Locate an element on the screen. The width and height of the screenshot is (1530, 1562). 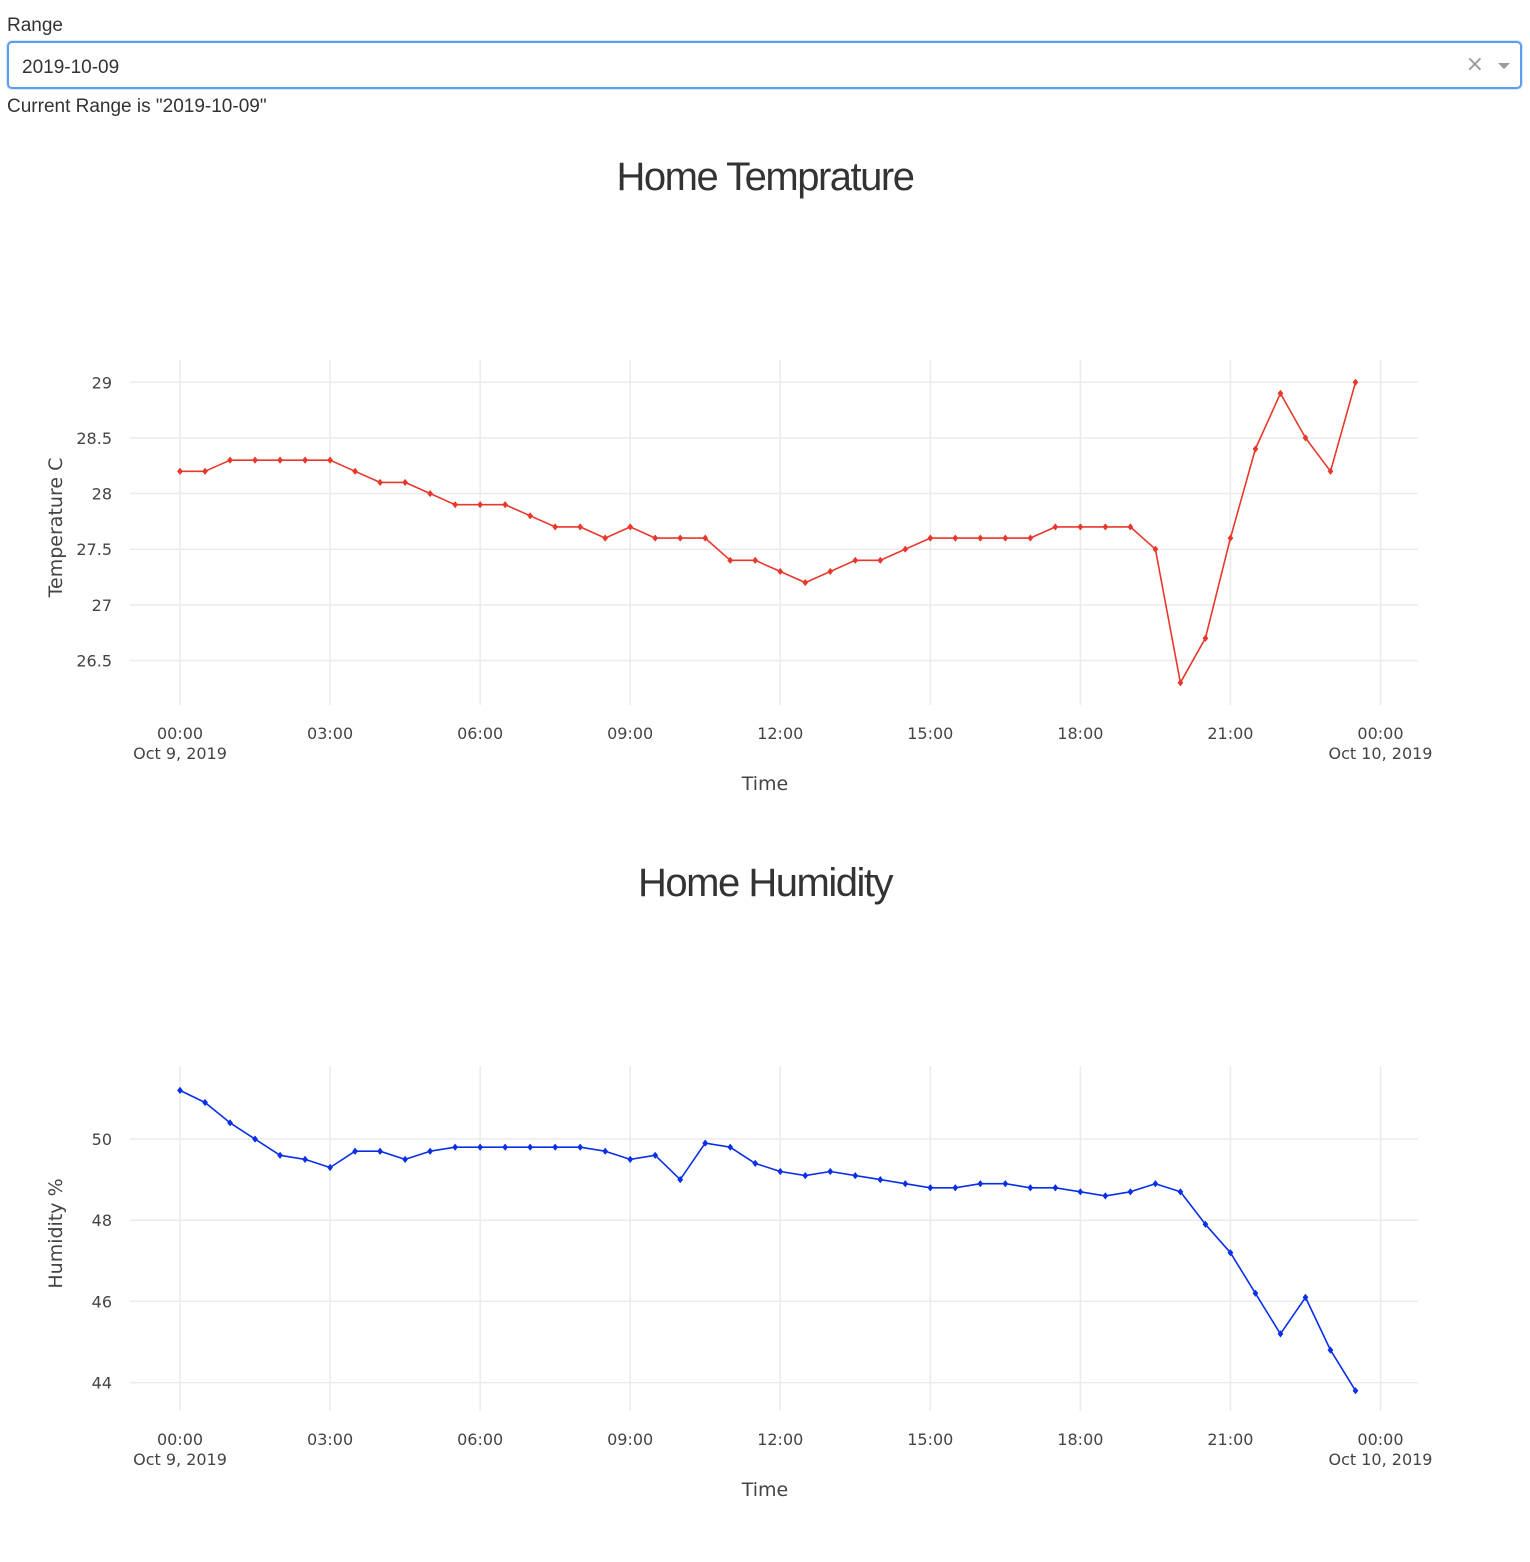
x-tick-label: 03:00 is located at coordinates (330, 1439).